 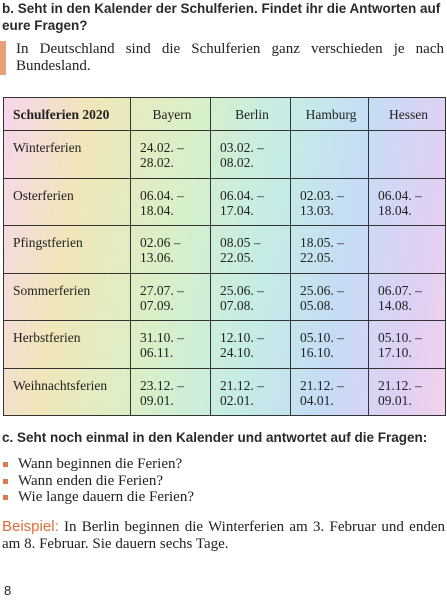 I want to click on date-cell: 06.07. –14.08., so click(x=407, y=296).